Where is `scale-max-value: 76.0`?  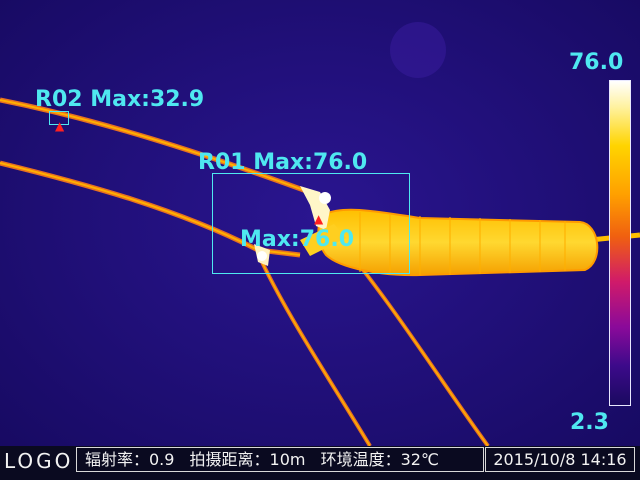
scale-max-value: 76.0 is located at coordinates (596, 62).